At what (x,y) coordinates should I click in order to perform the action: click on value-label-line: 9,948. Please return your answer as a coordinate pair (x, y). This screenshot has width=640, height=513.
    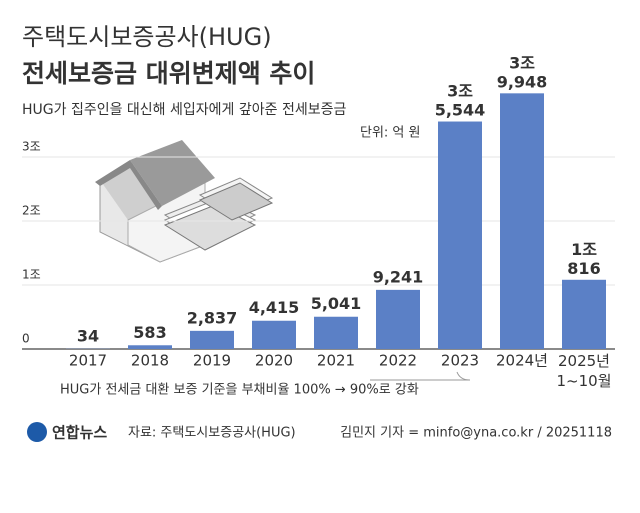
    Looking at the image, I should click on (522, 81).